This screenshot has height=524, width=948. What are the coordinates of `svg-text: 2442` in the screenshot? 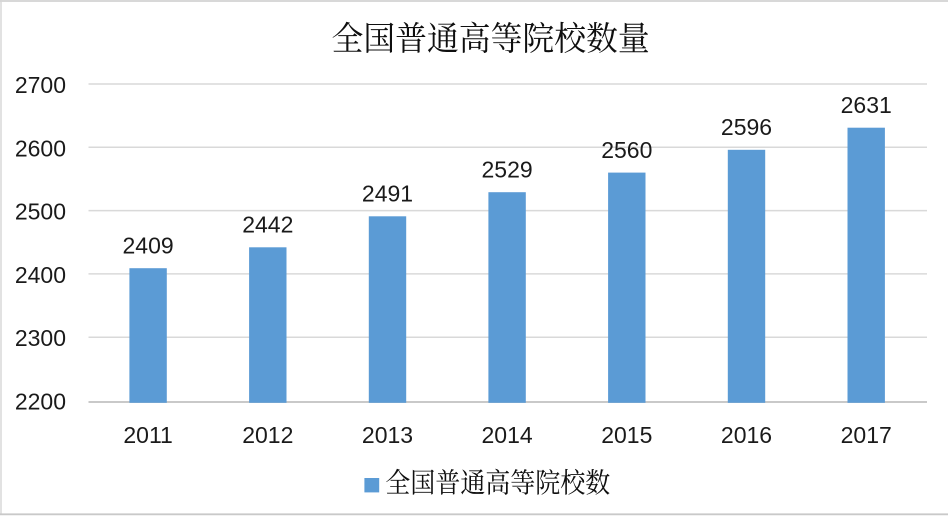 It's located at (267, 225).